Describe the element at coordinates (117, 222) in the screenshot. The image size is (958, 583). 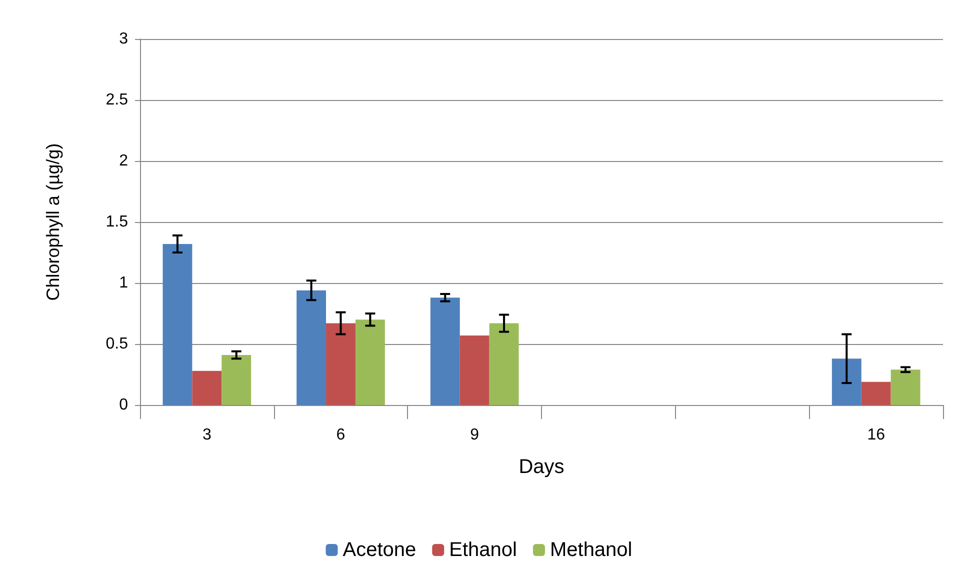
I see `y-tick-label: 1.5` at that location.